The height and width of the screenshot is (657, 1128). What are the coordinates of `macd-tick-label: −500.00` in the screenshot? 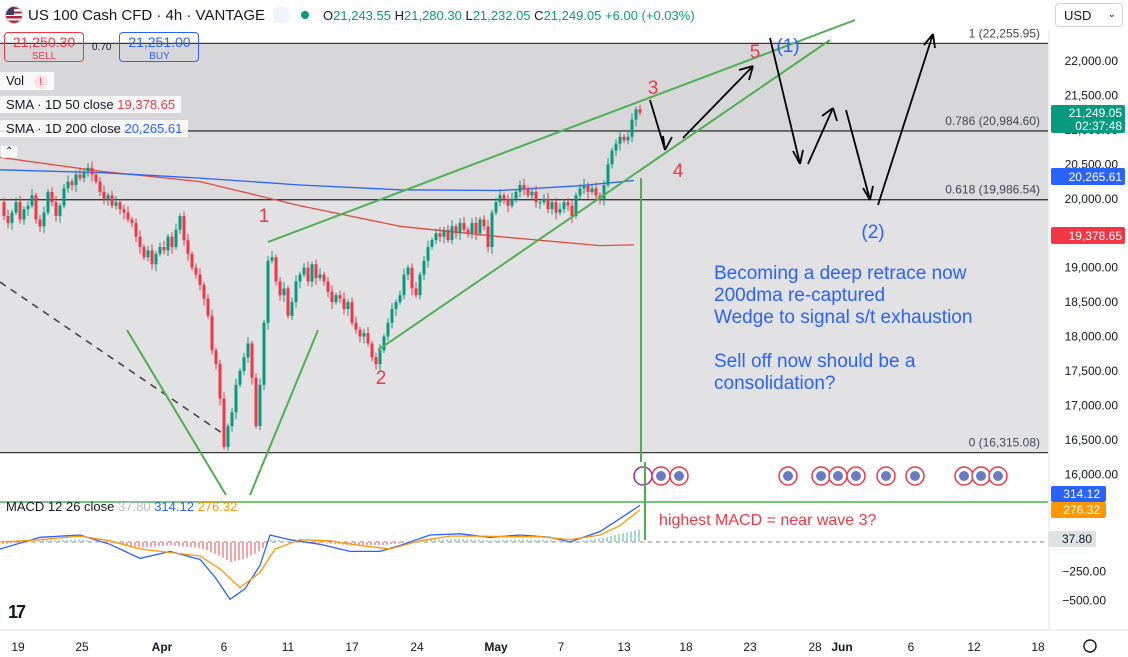 It's located at (1084, 601).